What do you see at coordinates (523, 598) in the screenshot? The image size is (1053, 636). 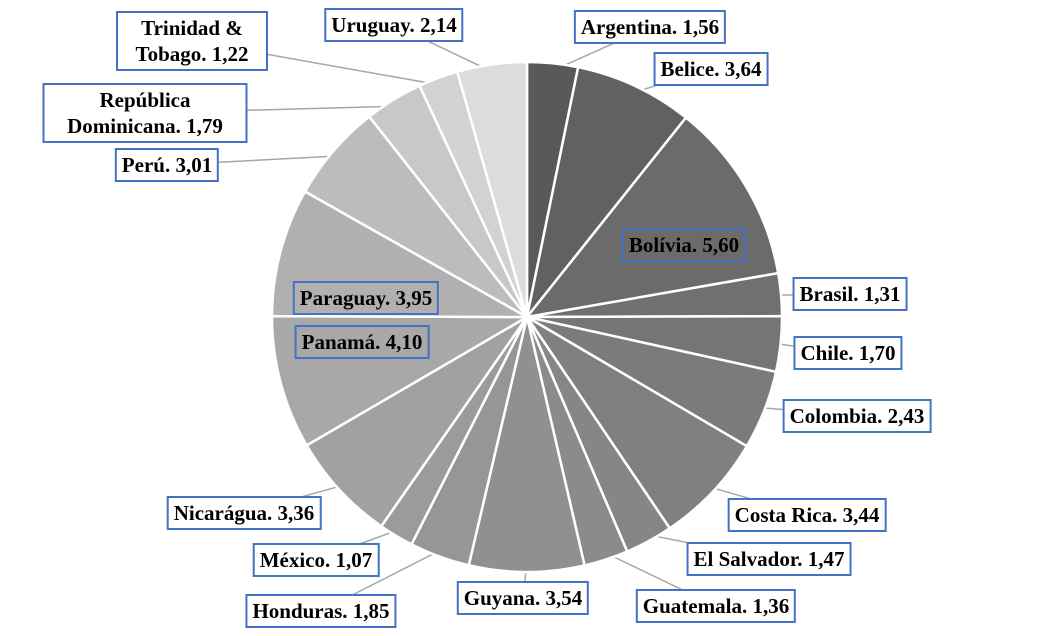 I see `data-label: Guyana. 3,54` at bounding box center [523, 598].